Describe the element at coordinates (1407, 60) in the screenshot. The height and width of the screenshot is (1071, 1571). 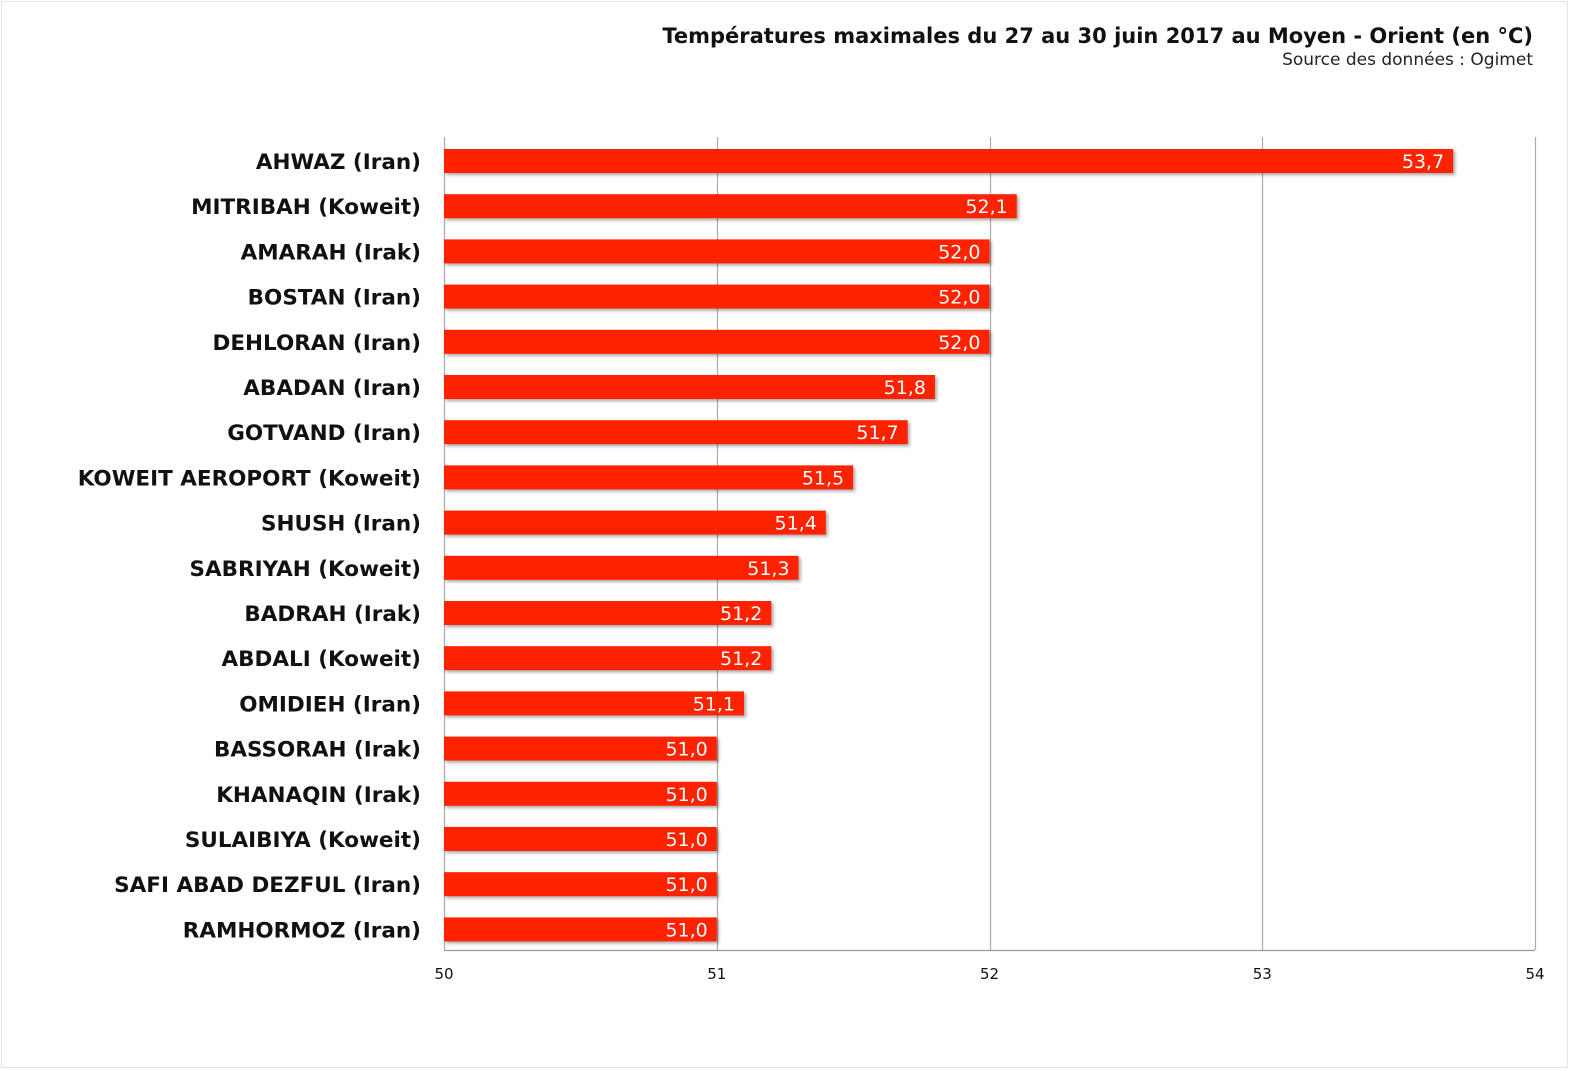
I see `chart-subtitle: Source des données : Ogimet` at that location.